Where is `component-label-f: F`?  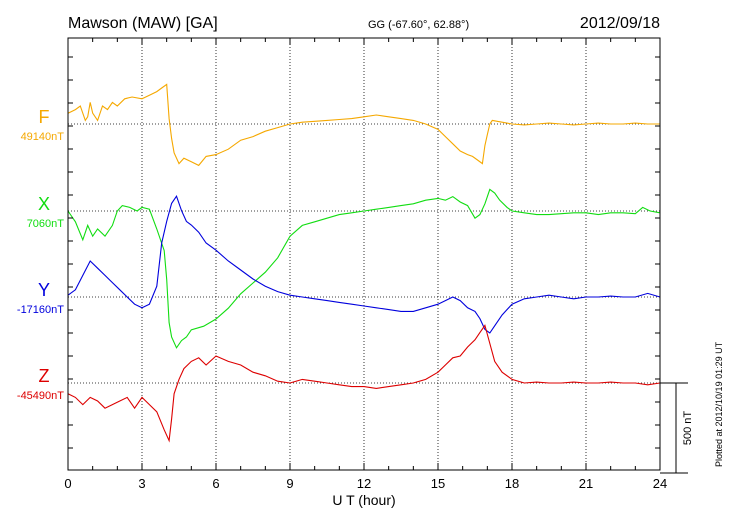 component-label-f: F is located at coordinates (44, 117).